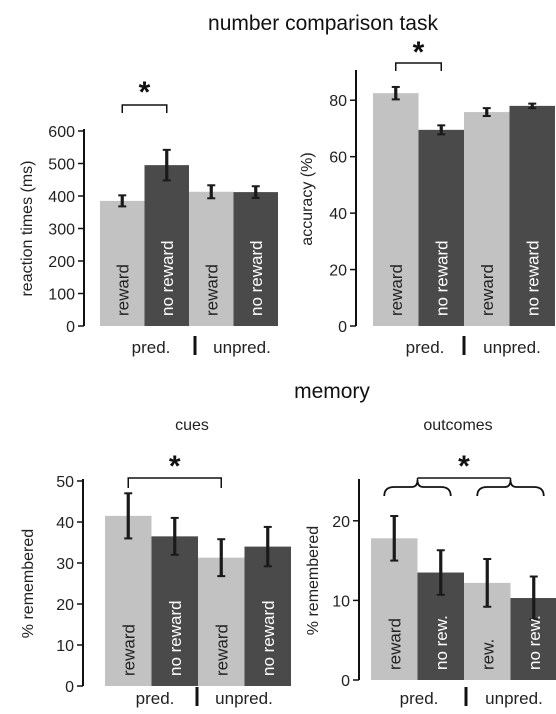 The height and width of the screenshot is (714, 556). I want to click on y-tick-label: 30, so click(65, 564).